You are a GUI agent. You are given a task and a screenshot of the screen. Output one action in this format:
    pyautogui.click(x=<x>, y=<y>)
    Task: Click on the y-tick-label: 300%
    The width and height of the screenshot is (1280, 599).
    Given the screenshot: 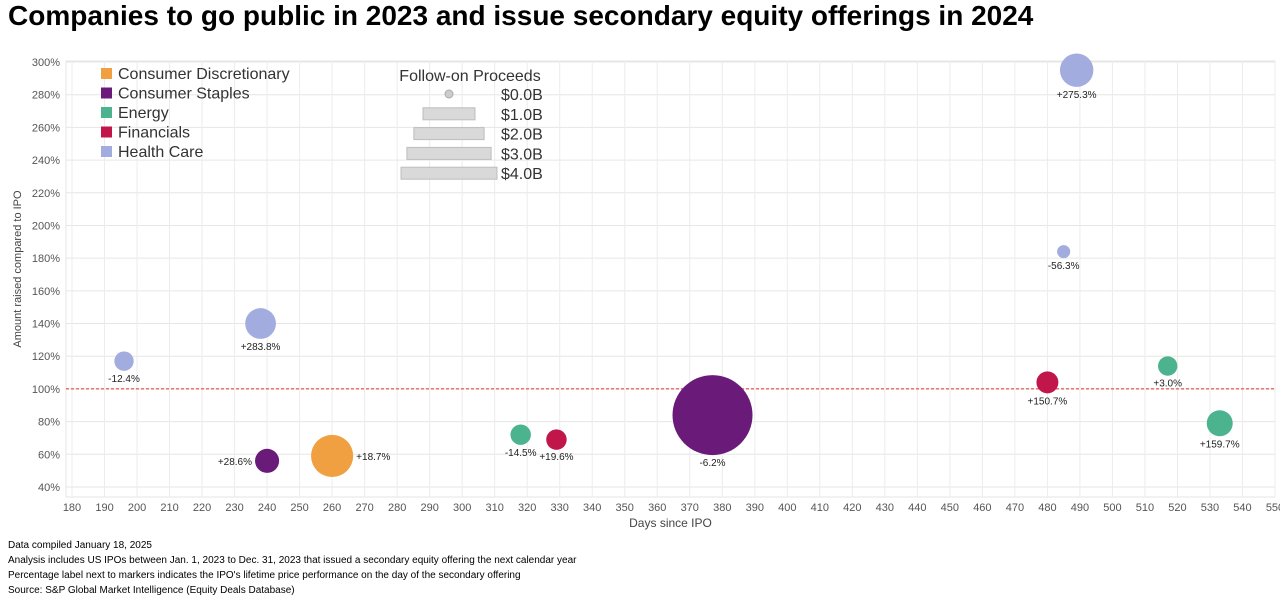 What is the action you would take?
    pyautogui.click(x=46, y=63)
    